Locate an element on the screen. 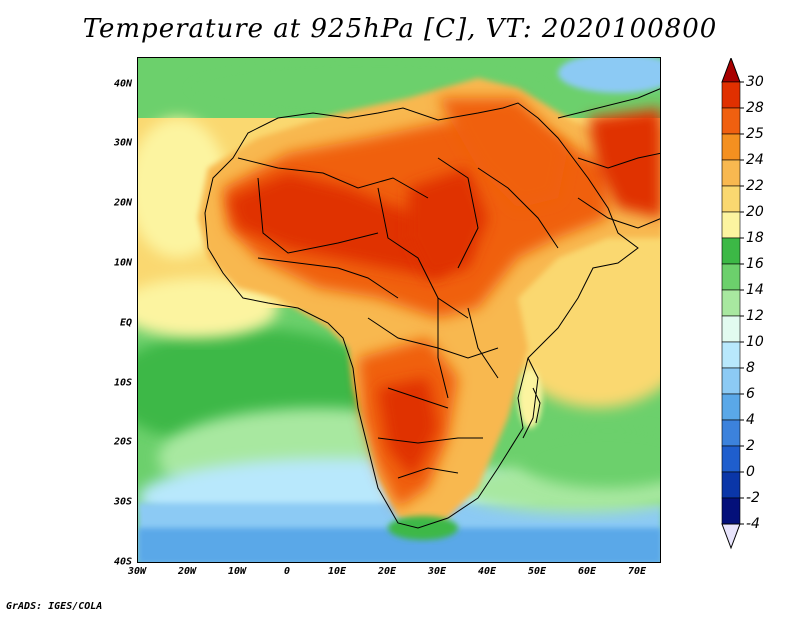 The image size is (800, 618). colorbar is located at coordinates (732, 304).